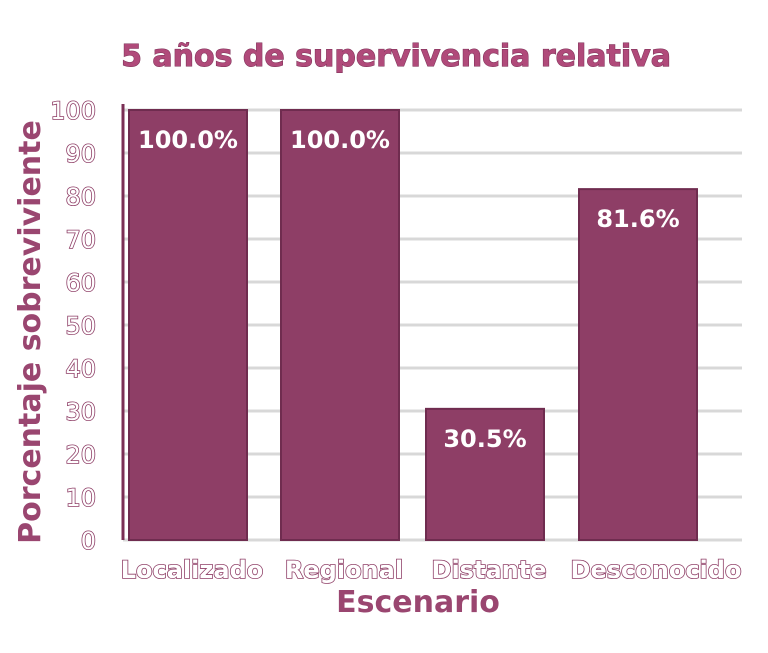 This screenshot has height=653, width=768. Describe the element at coordinates (638, 364) in the screenshot. I see `bar-desconocido` at that location.